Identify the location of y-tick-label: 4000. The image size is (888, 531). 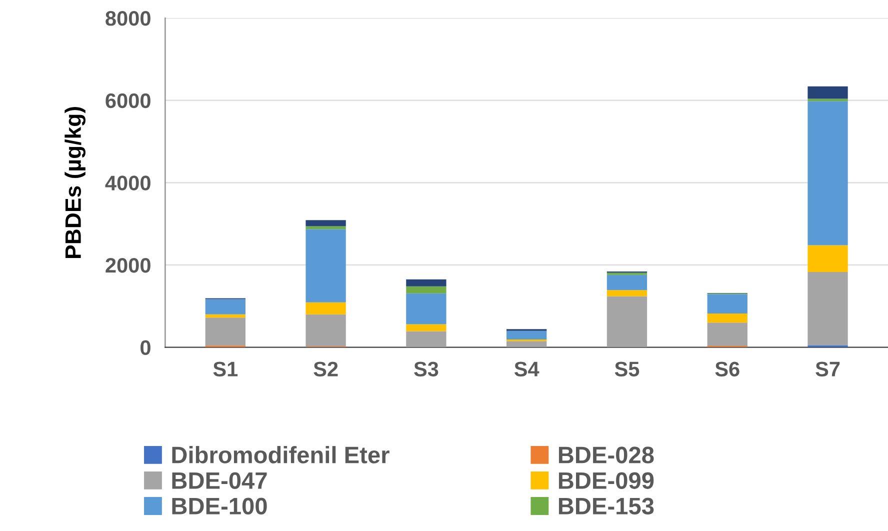
(127, 183).